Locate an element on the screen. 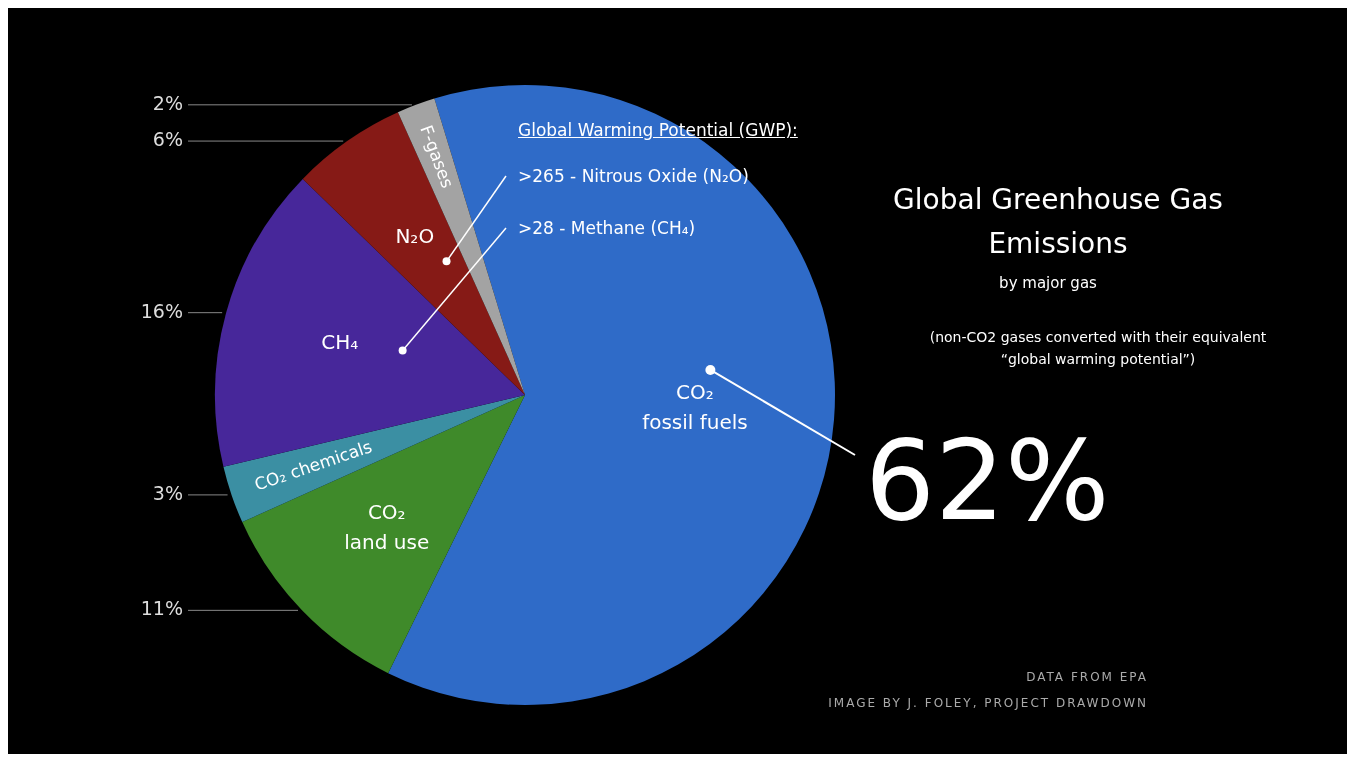 The height and width of the screenshot is (762, 1355). text: >265 - Nitrous Oxide (N₂O) is located at coordinates (633, 176).